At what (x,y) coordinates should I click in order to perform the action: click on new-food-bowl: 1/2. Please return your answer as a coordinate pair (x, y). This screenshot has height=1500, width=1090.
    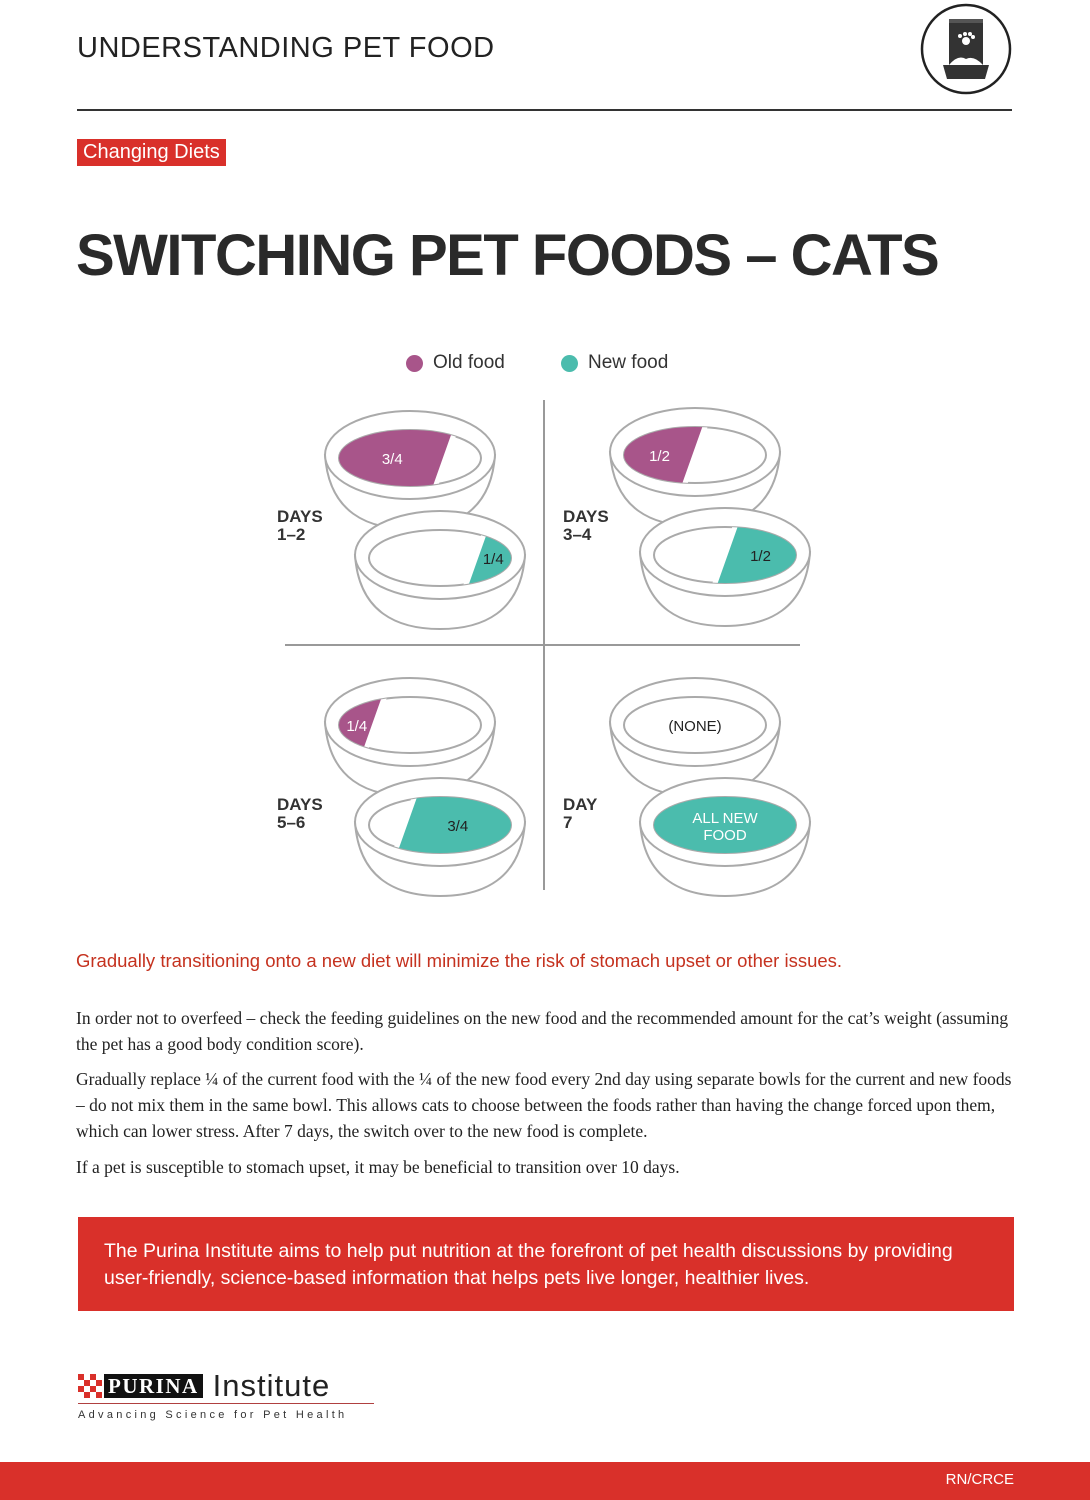
    Looking at the image, I should click on (725, 567).